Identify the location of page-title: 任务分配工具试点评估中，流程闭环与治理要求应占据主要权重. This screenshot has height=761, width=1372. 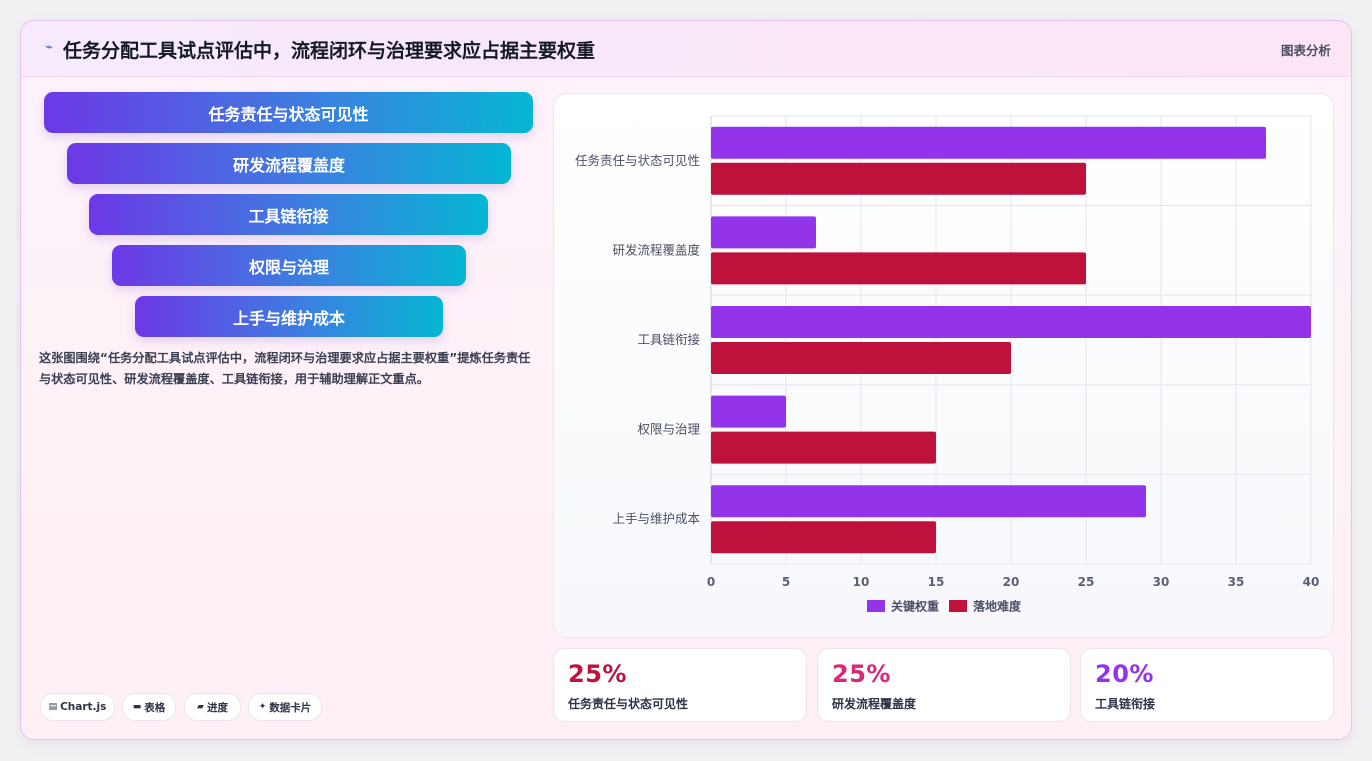
(329, 51).